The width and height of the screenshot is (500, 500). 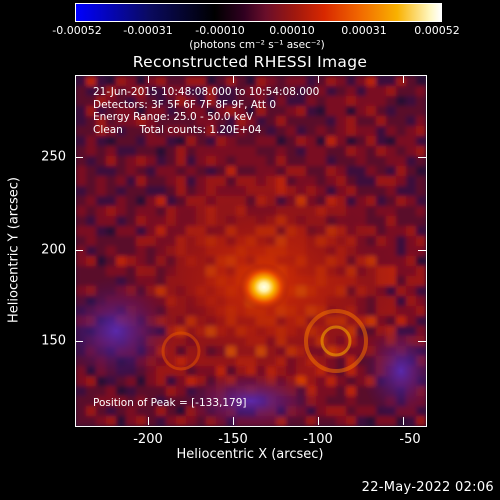 What do you see at coordinates (250, 454) in the screenshot?
I see `x-axis-label: Heliocentric X (arcsec)` at bounding box center [250, 454].